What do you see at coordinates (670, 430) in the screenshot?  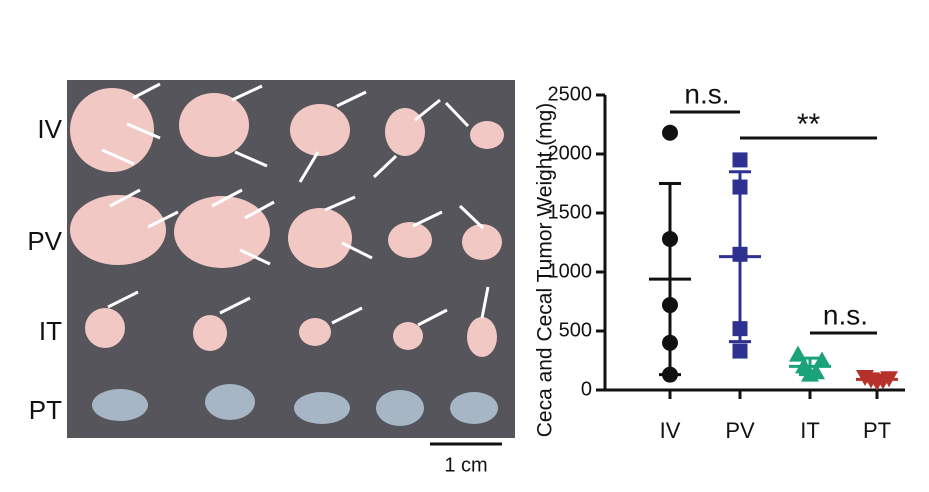 I see `x-tick-label: IV` at bounding box center [670, 430].